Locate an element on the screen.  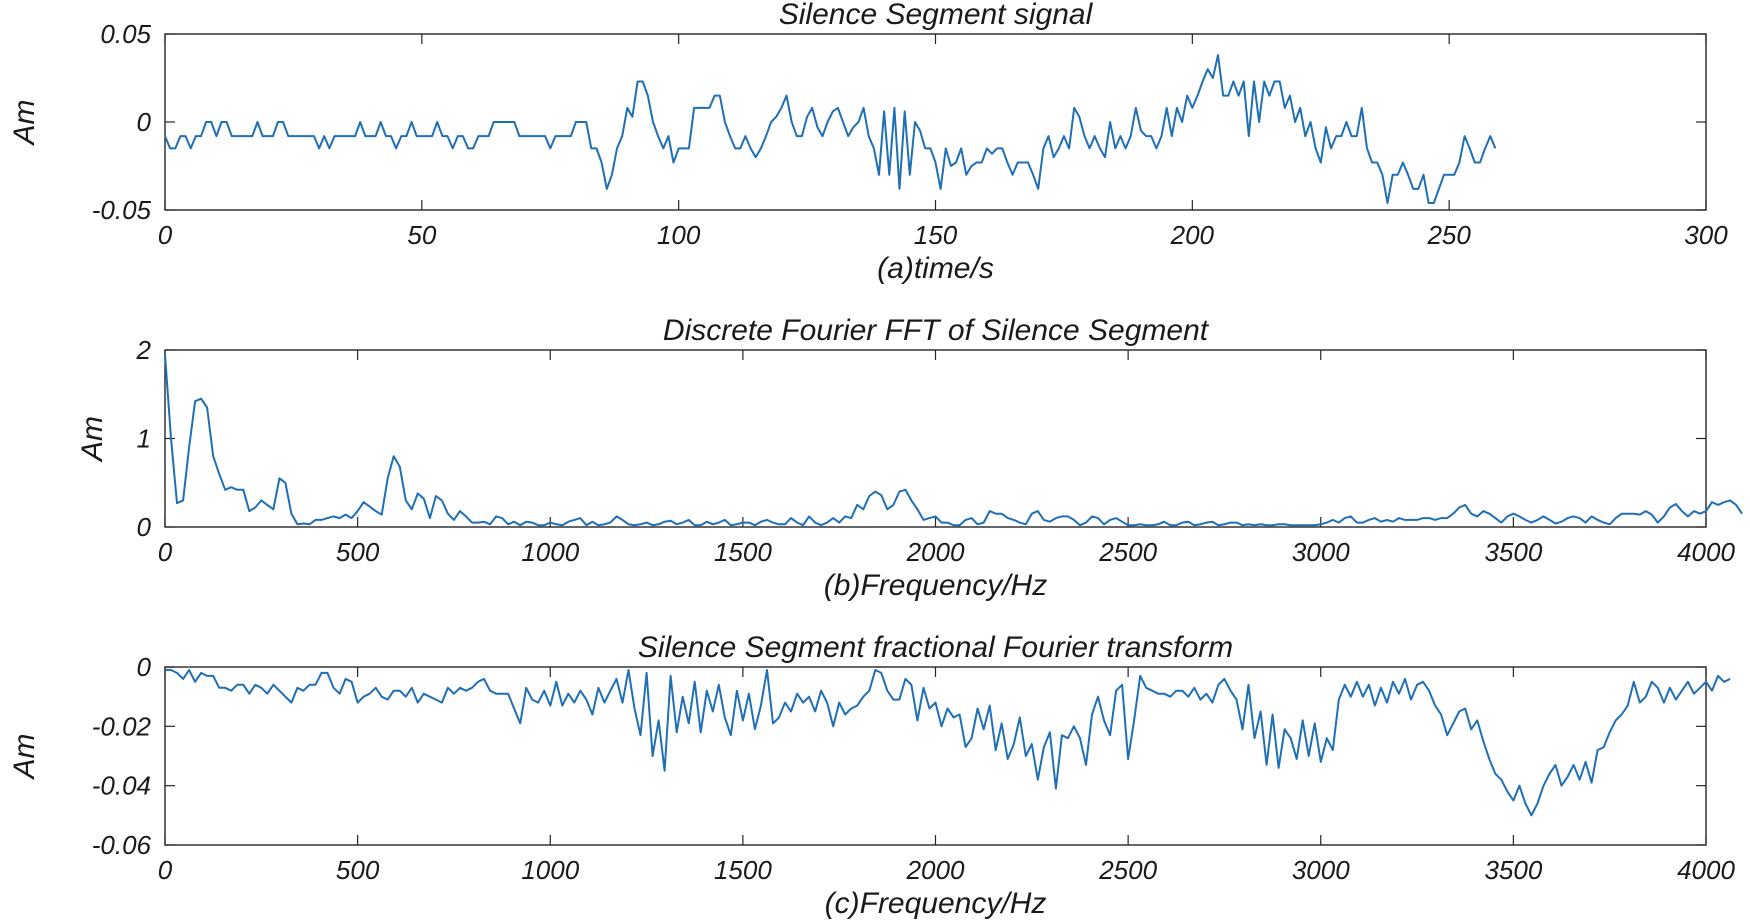
y-tick-label: -0.05 is located at coordinates (122, 210).